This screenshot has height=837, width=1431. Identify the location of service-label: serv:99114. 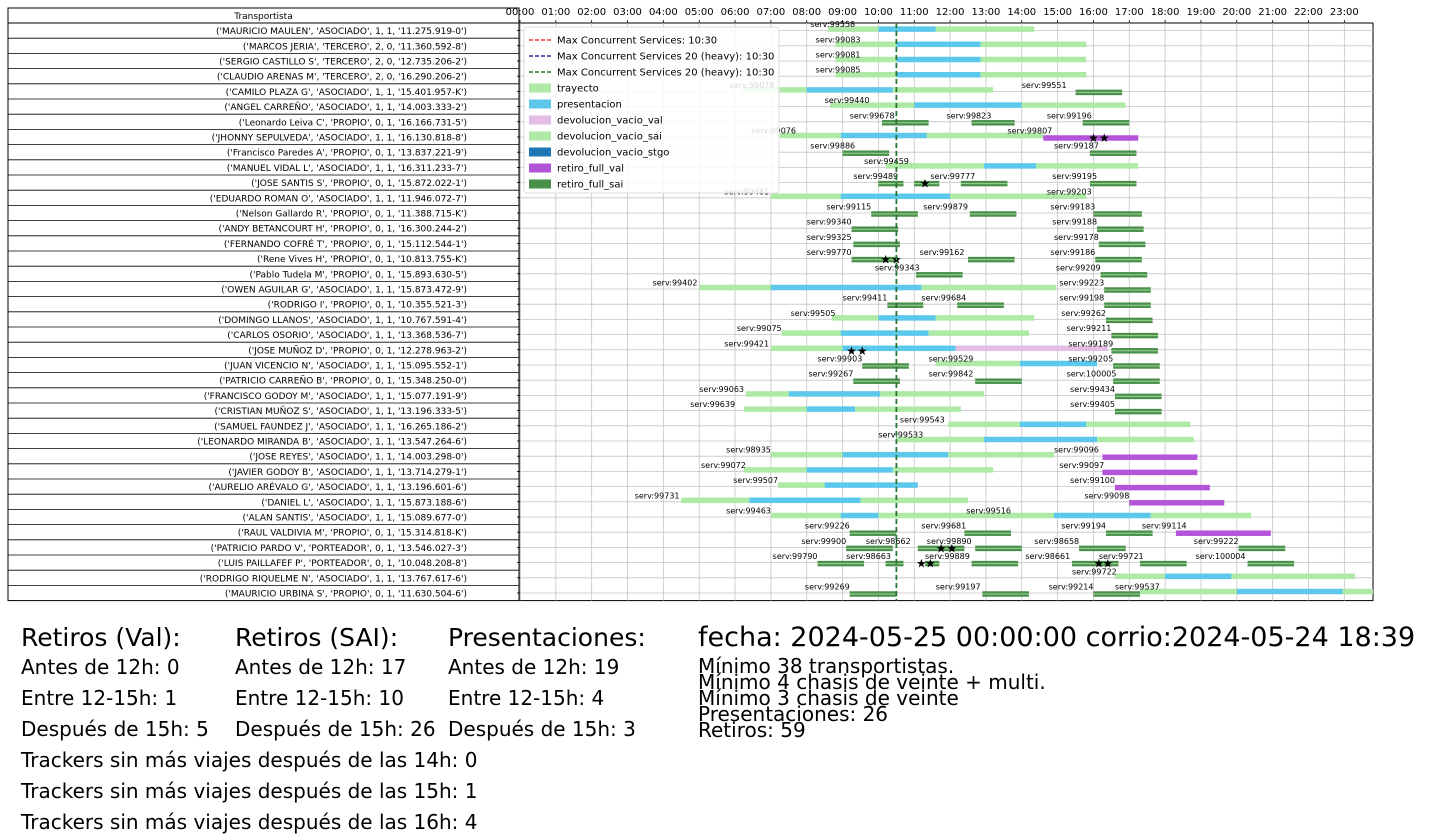
(1164, 526).